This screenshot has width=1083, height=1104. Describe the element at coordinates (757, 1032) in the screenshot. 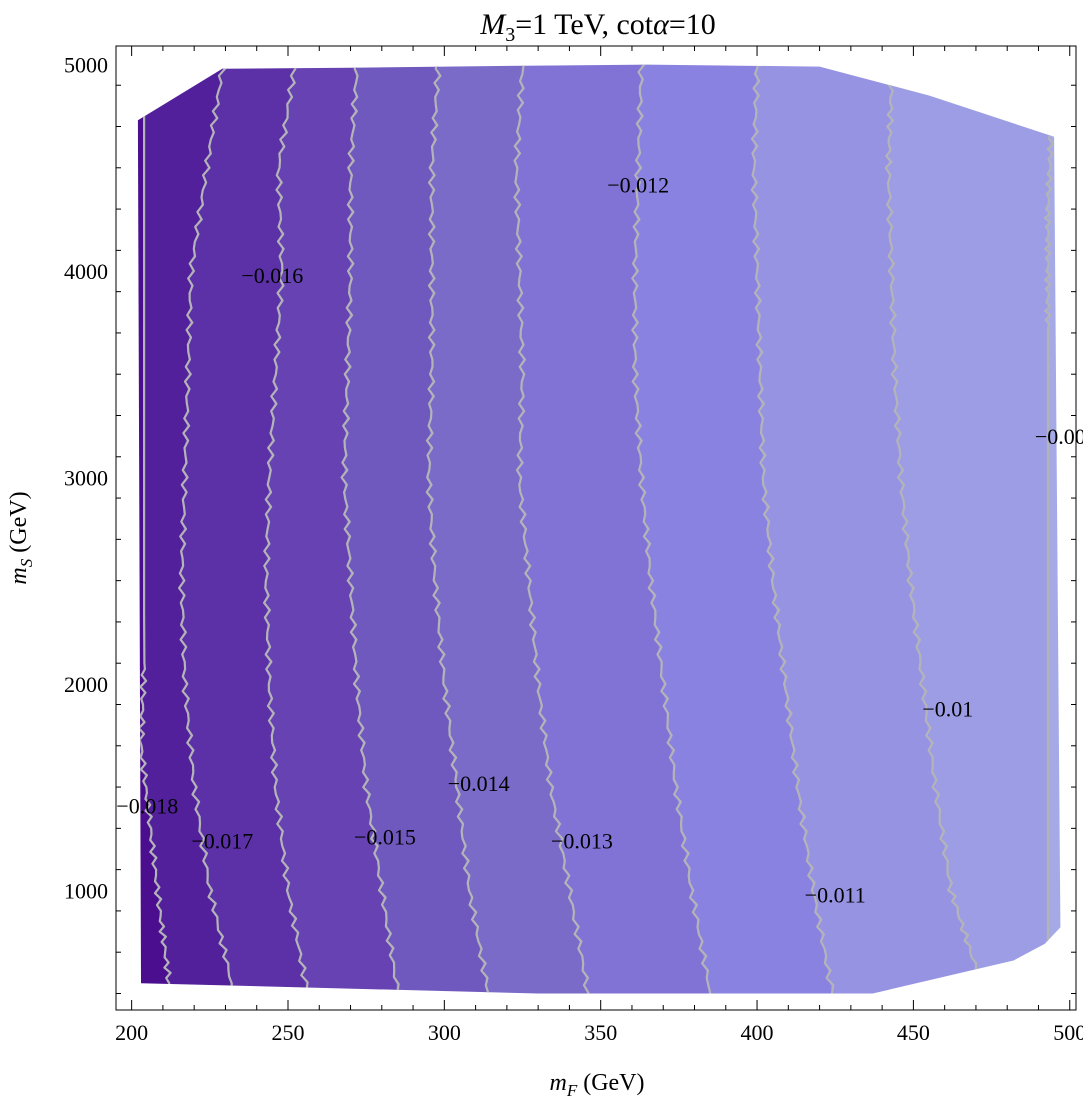

I see `x-tick-label: 400` at that location.